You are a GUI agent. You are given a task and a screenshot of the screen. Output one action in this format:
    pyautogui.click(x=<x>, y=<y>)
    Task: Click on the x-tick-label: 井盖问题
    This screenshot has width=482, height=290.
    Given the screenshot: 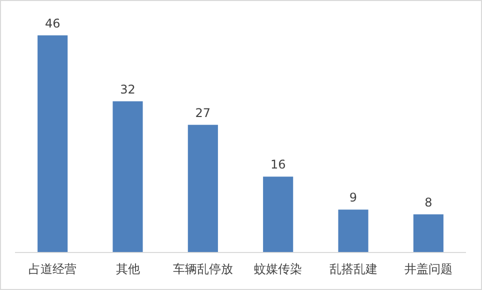 What is the action you would take?
    pyautogui.click(x=428, y=269)
    